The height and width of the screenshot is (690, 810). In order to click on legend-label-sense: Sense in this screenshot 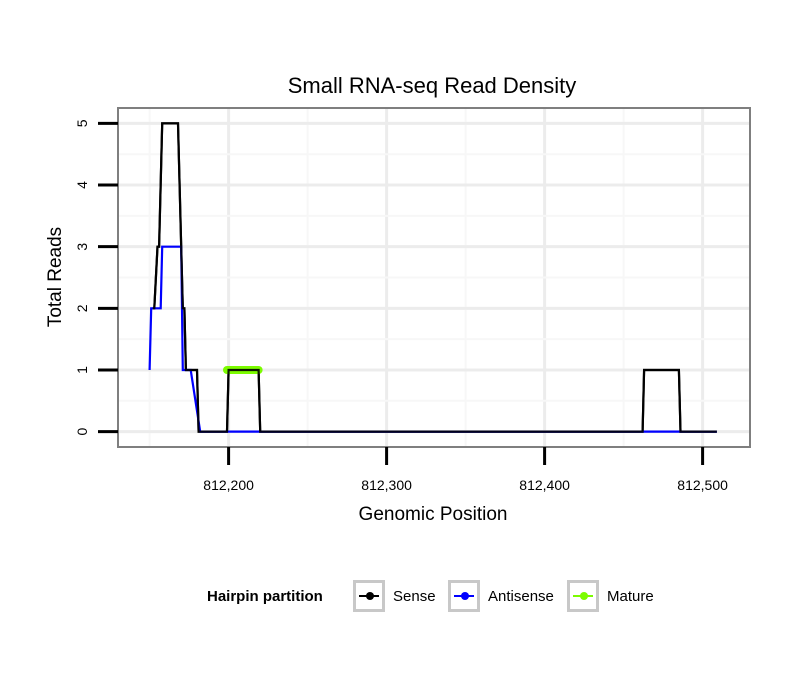, I will do `click(414, 596)`.